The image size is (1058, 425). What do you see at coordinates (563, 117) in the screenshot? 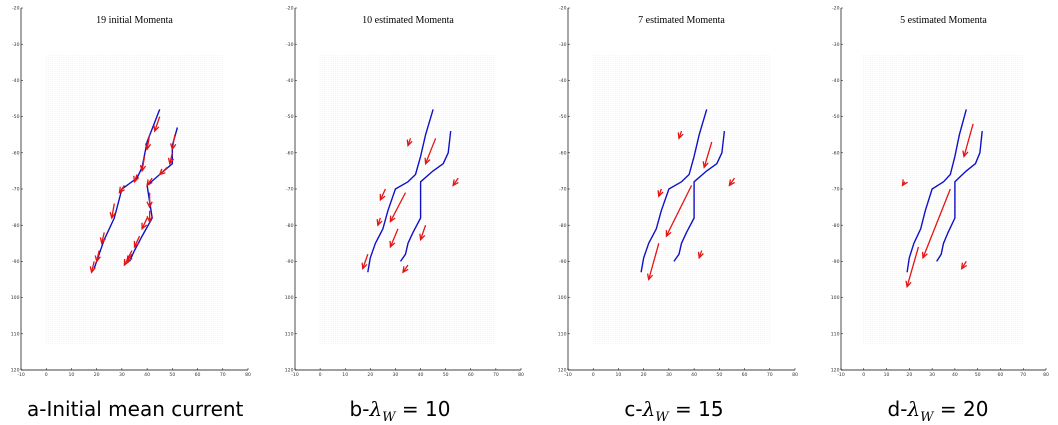
I see `y-tick-label: -50` at bounding box center [563, 117].